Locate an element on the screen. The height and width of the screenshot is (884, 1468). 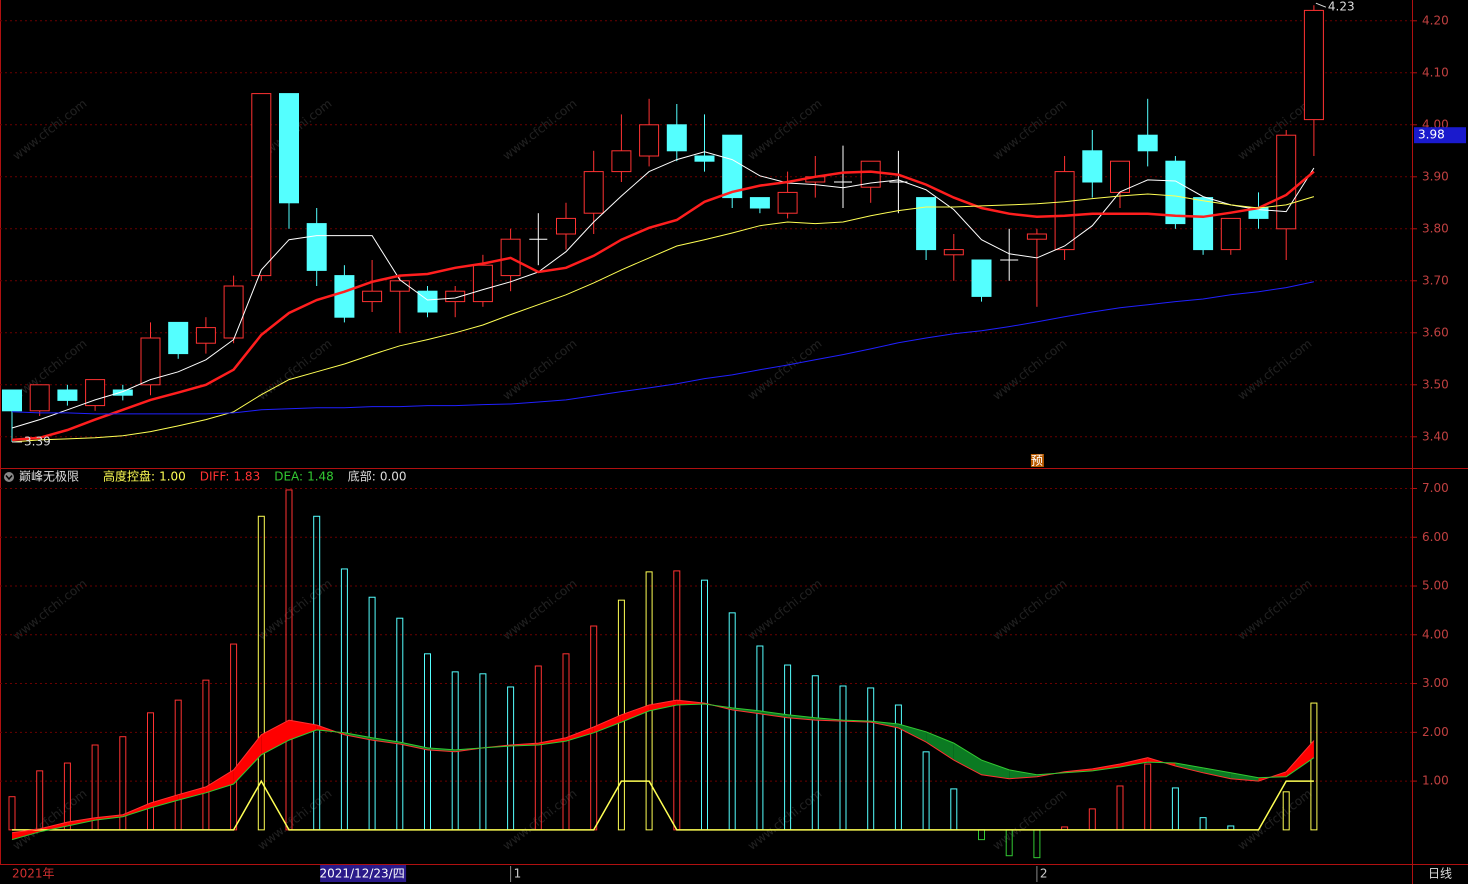
indicator-menu-arrow is located at coordinates (9, 478).